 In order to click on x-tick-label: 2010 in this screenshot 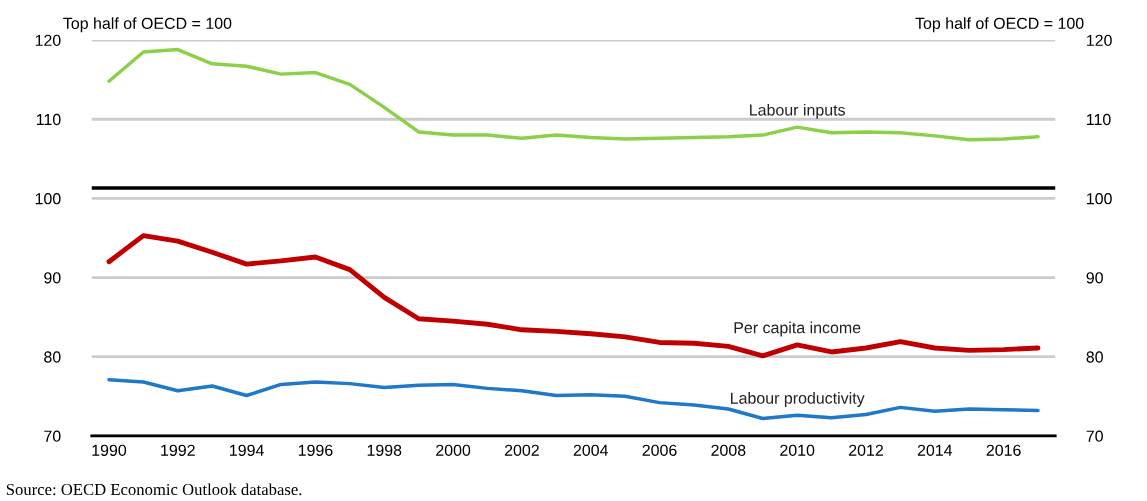, I will do `click(797, 450)`.